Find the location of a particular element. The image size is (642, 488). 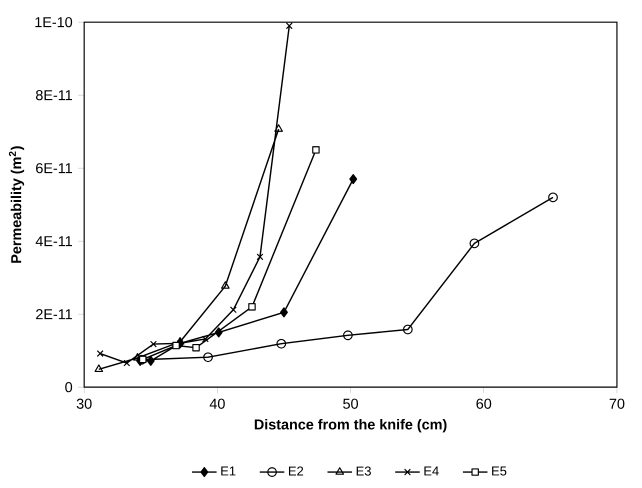

x-tick-label: 30 is located at coordinates (84, 404).